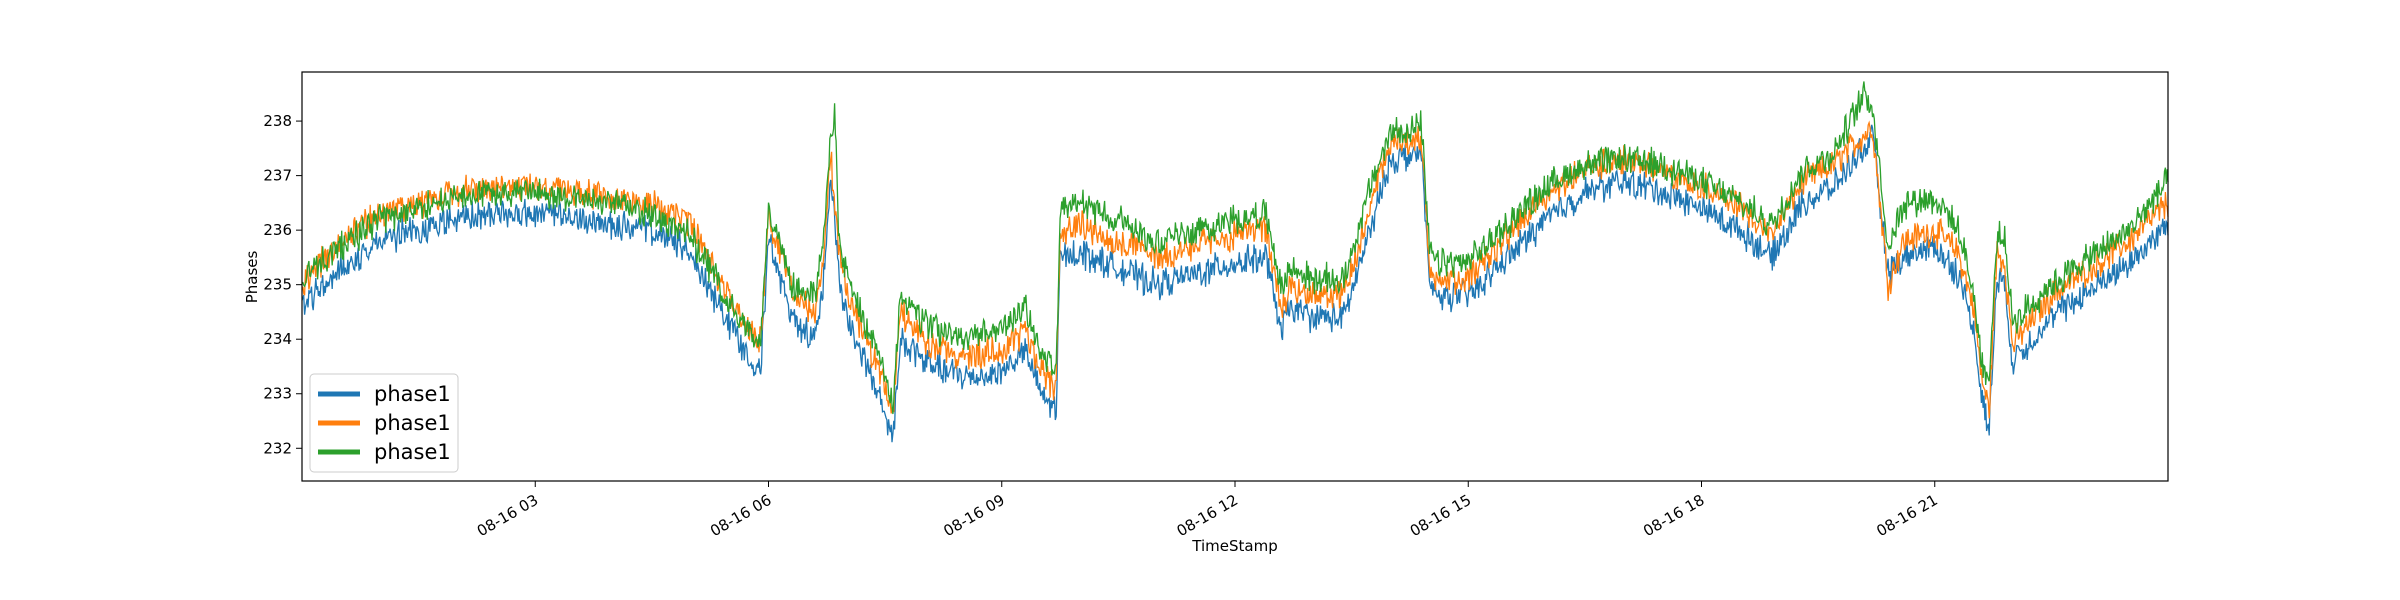  I want to click on y-tick-label: 233, so click(277, 394).